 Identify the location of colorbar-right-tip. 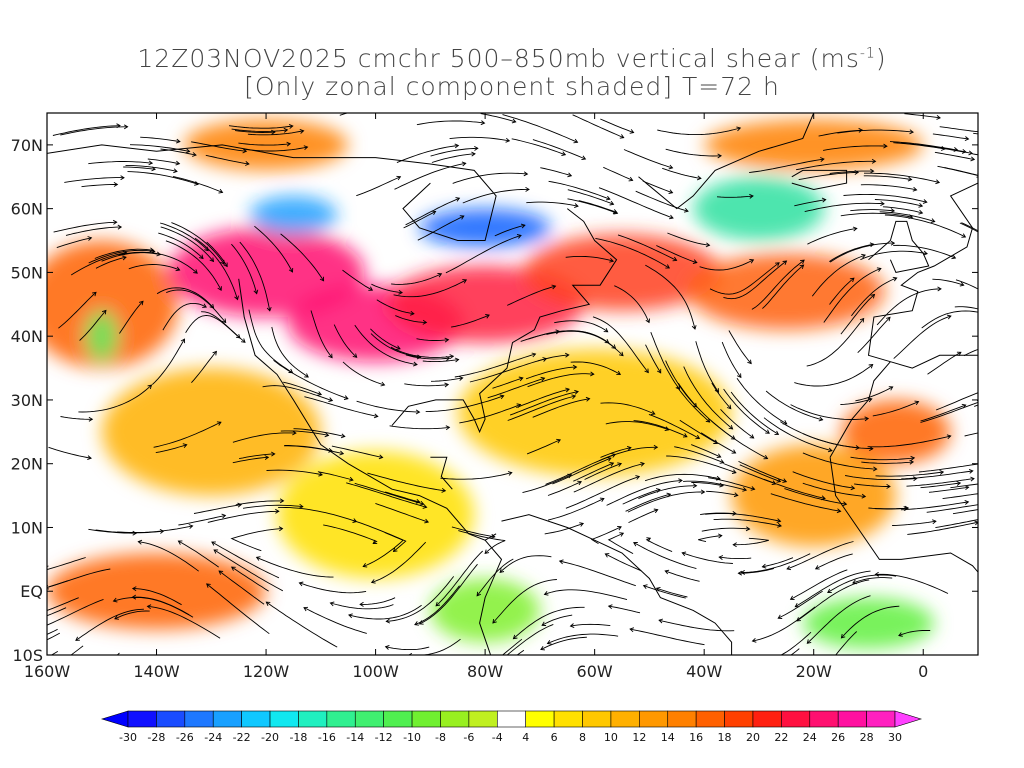
(908, 719).